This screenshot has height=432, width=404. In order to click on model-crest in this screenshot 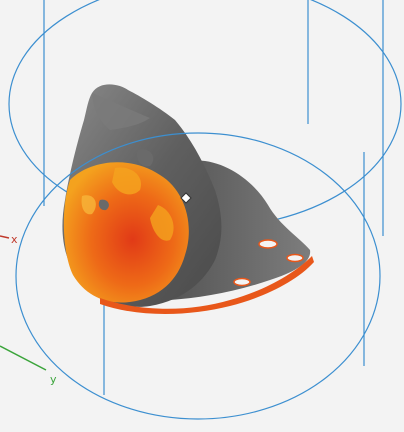, I will do `click(121, 111)`.